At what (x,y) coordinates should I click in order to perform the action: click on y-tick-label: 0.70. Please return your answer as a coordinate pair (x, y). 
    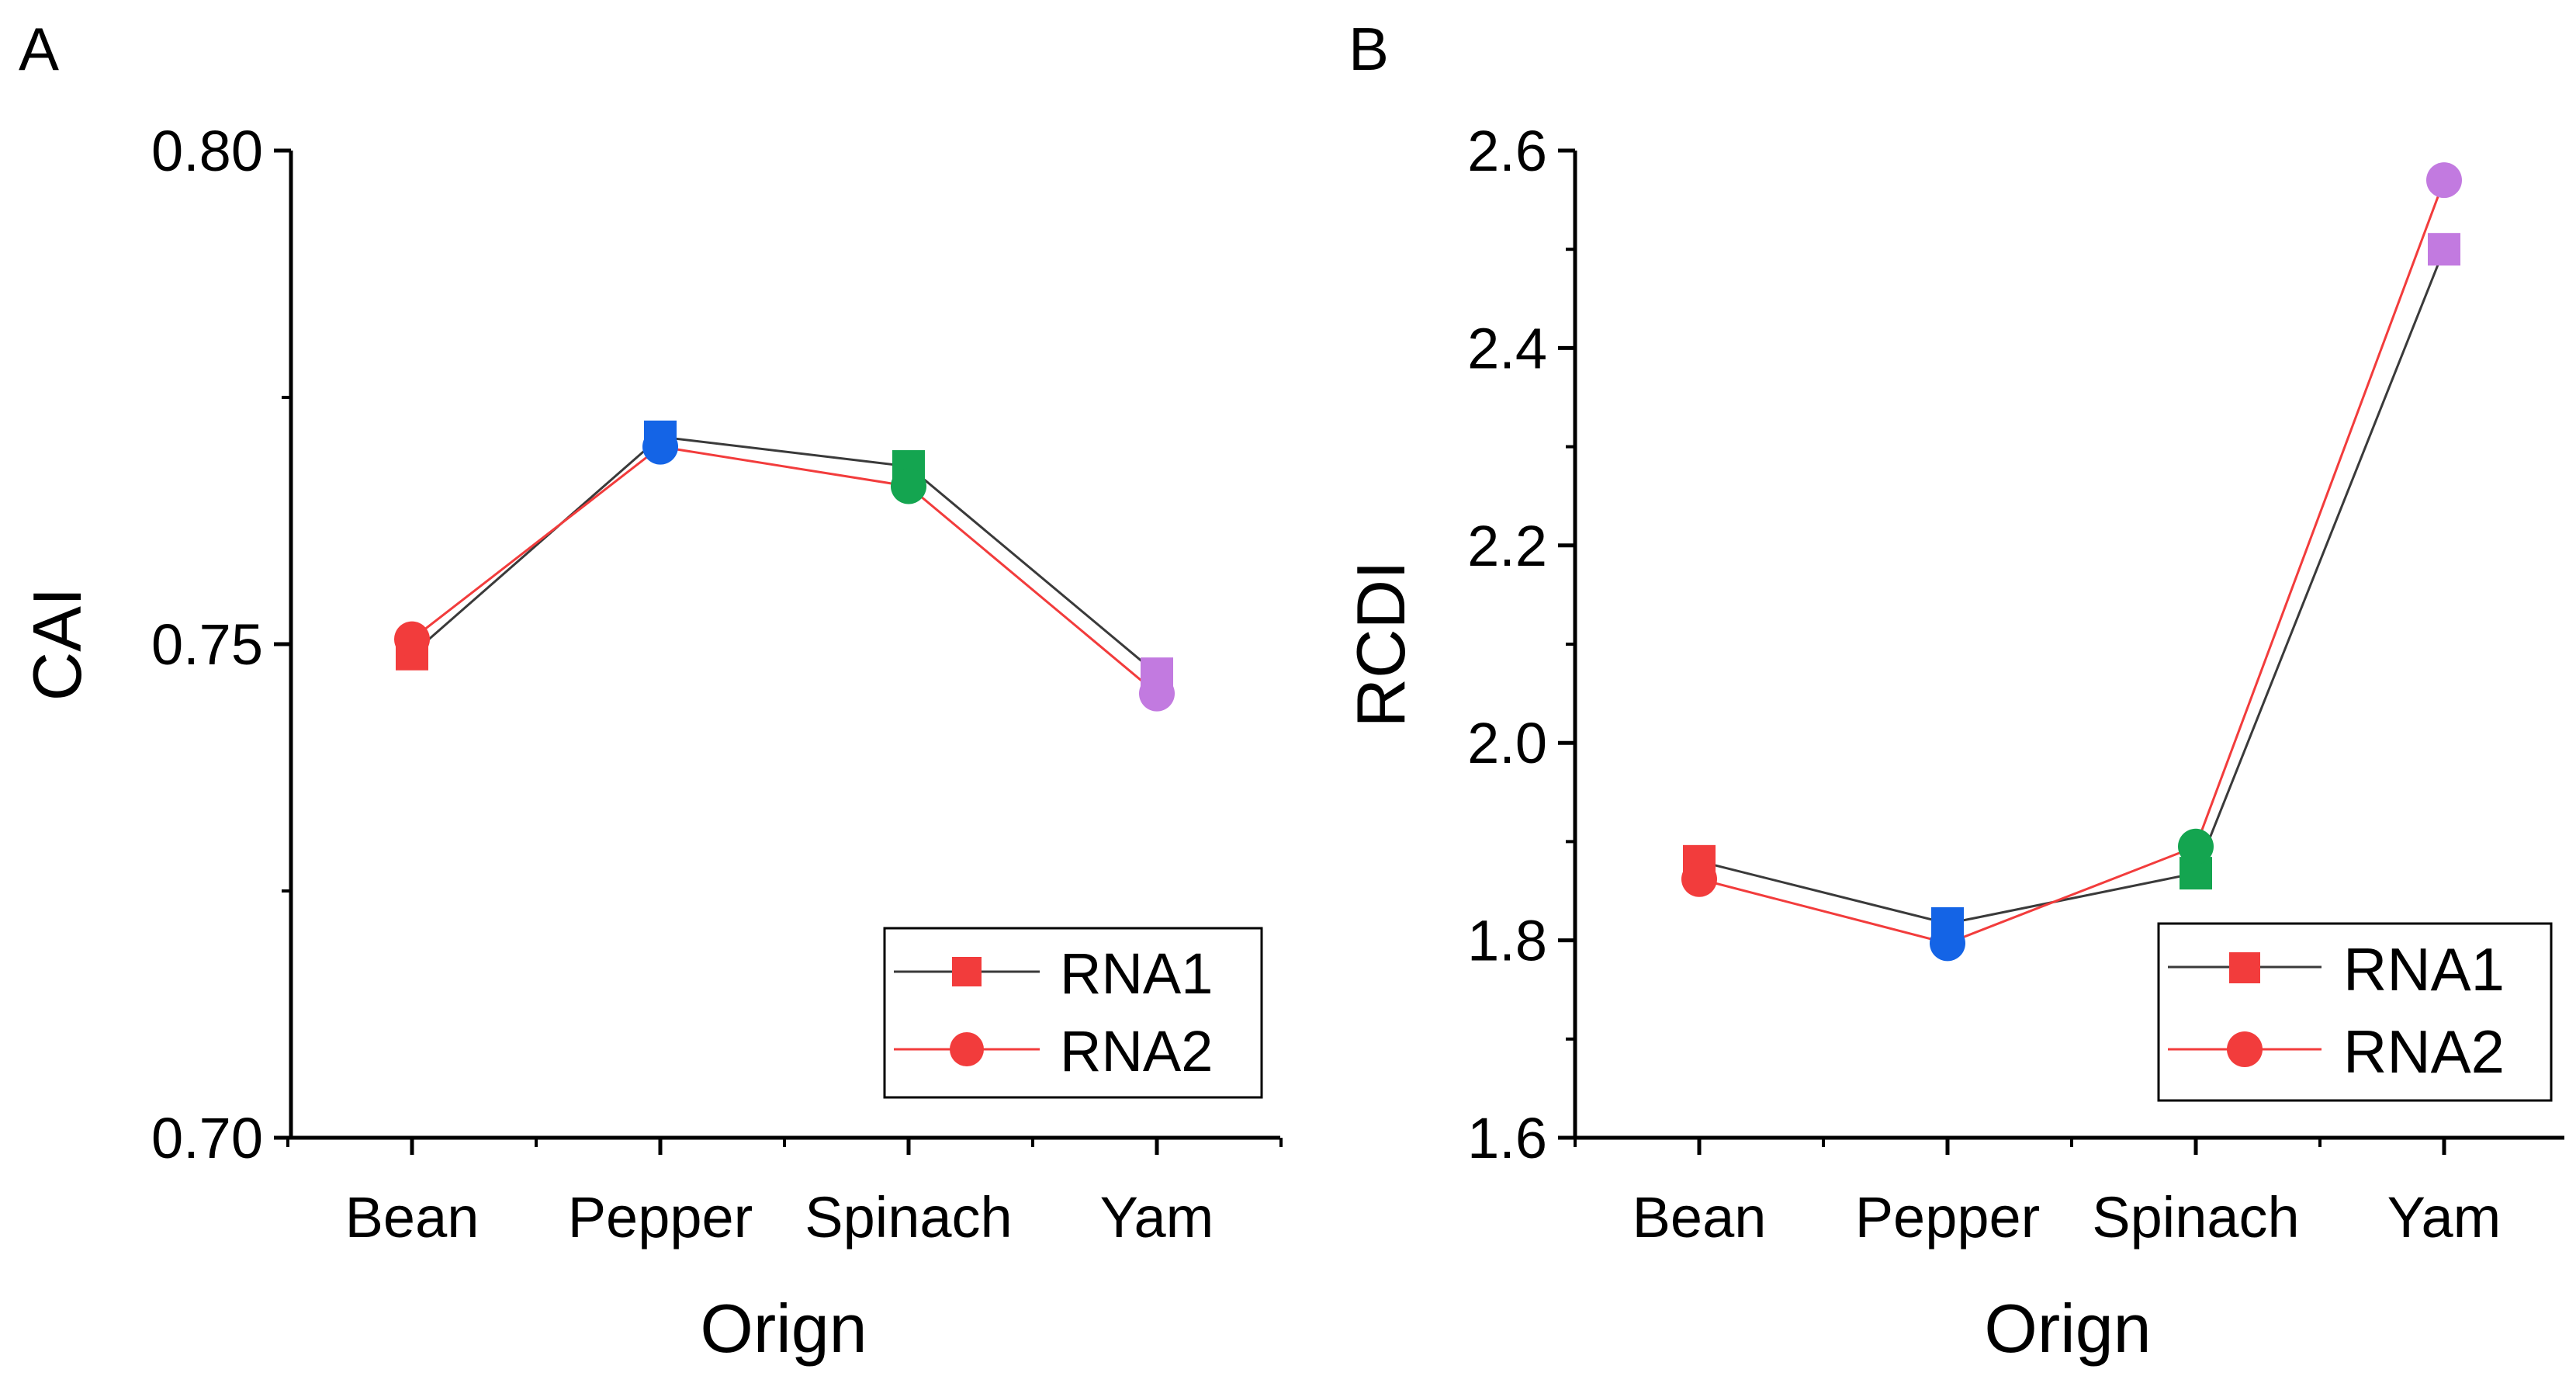
    Looking at the image, I should click on (207, 1138).